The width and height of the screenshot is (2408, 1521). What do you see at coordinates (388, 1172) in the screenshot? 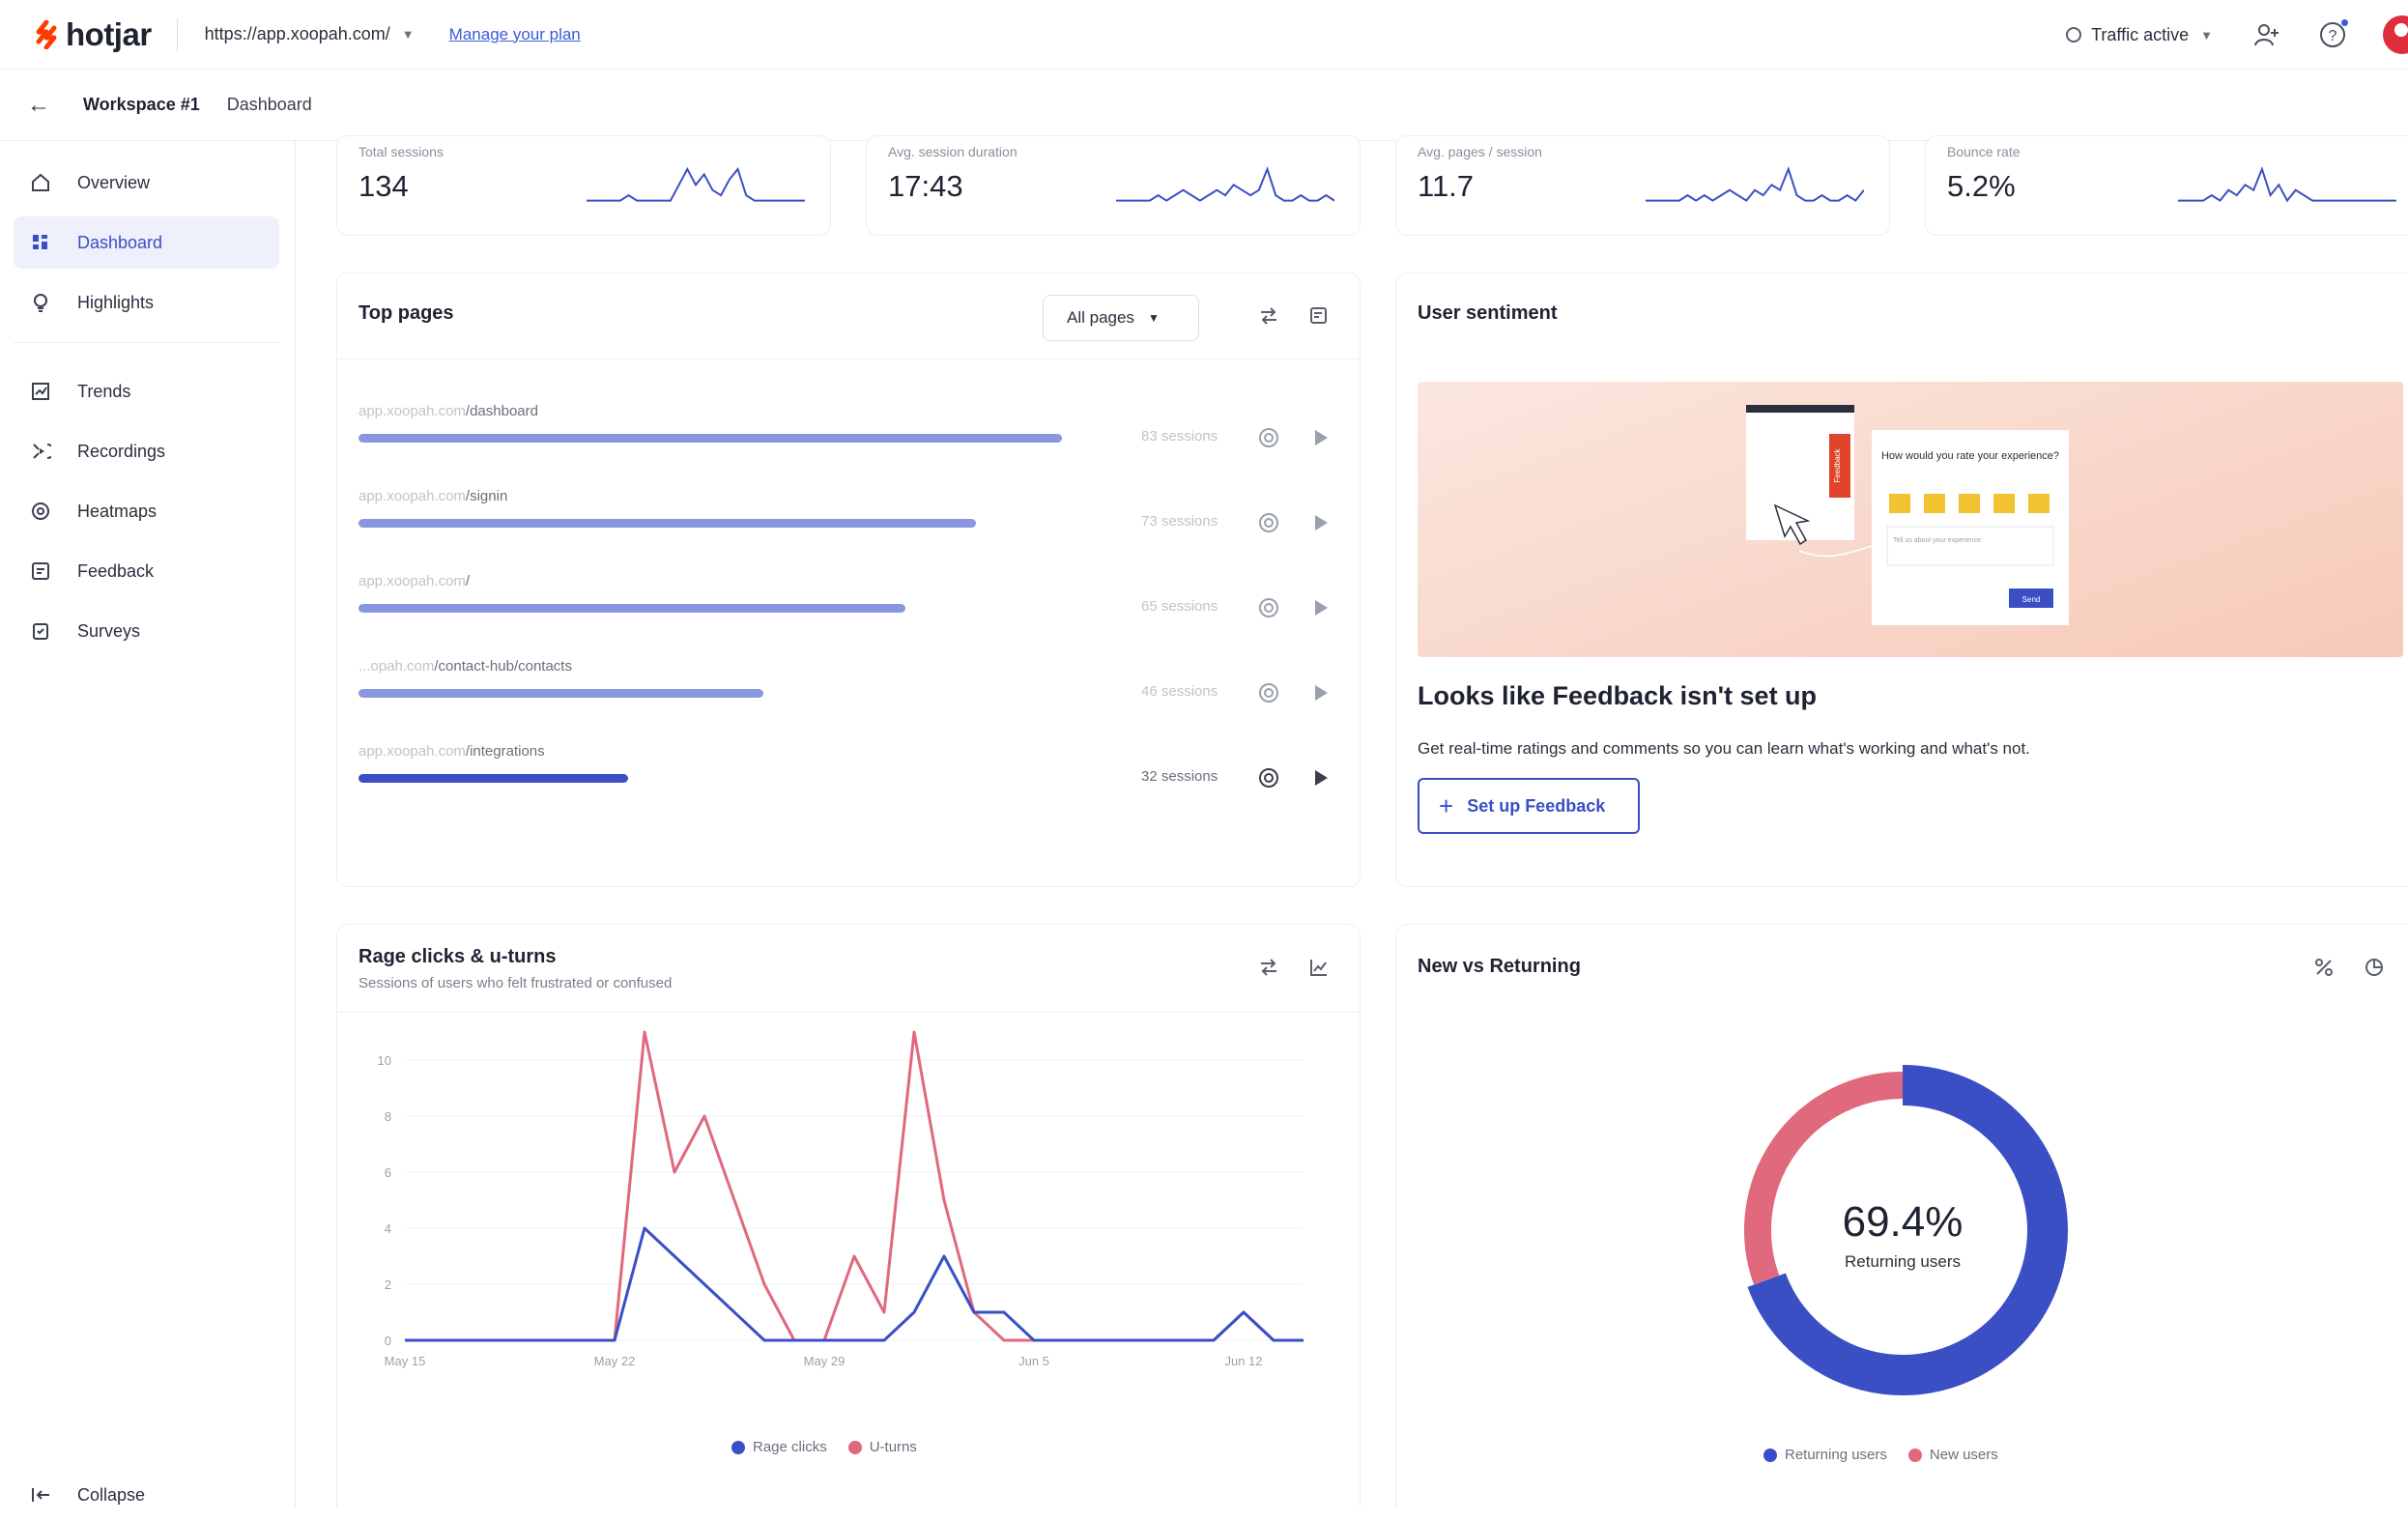
I see `y-tick-label: 6` at bounding box center [388, 1172].